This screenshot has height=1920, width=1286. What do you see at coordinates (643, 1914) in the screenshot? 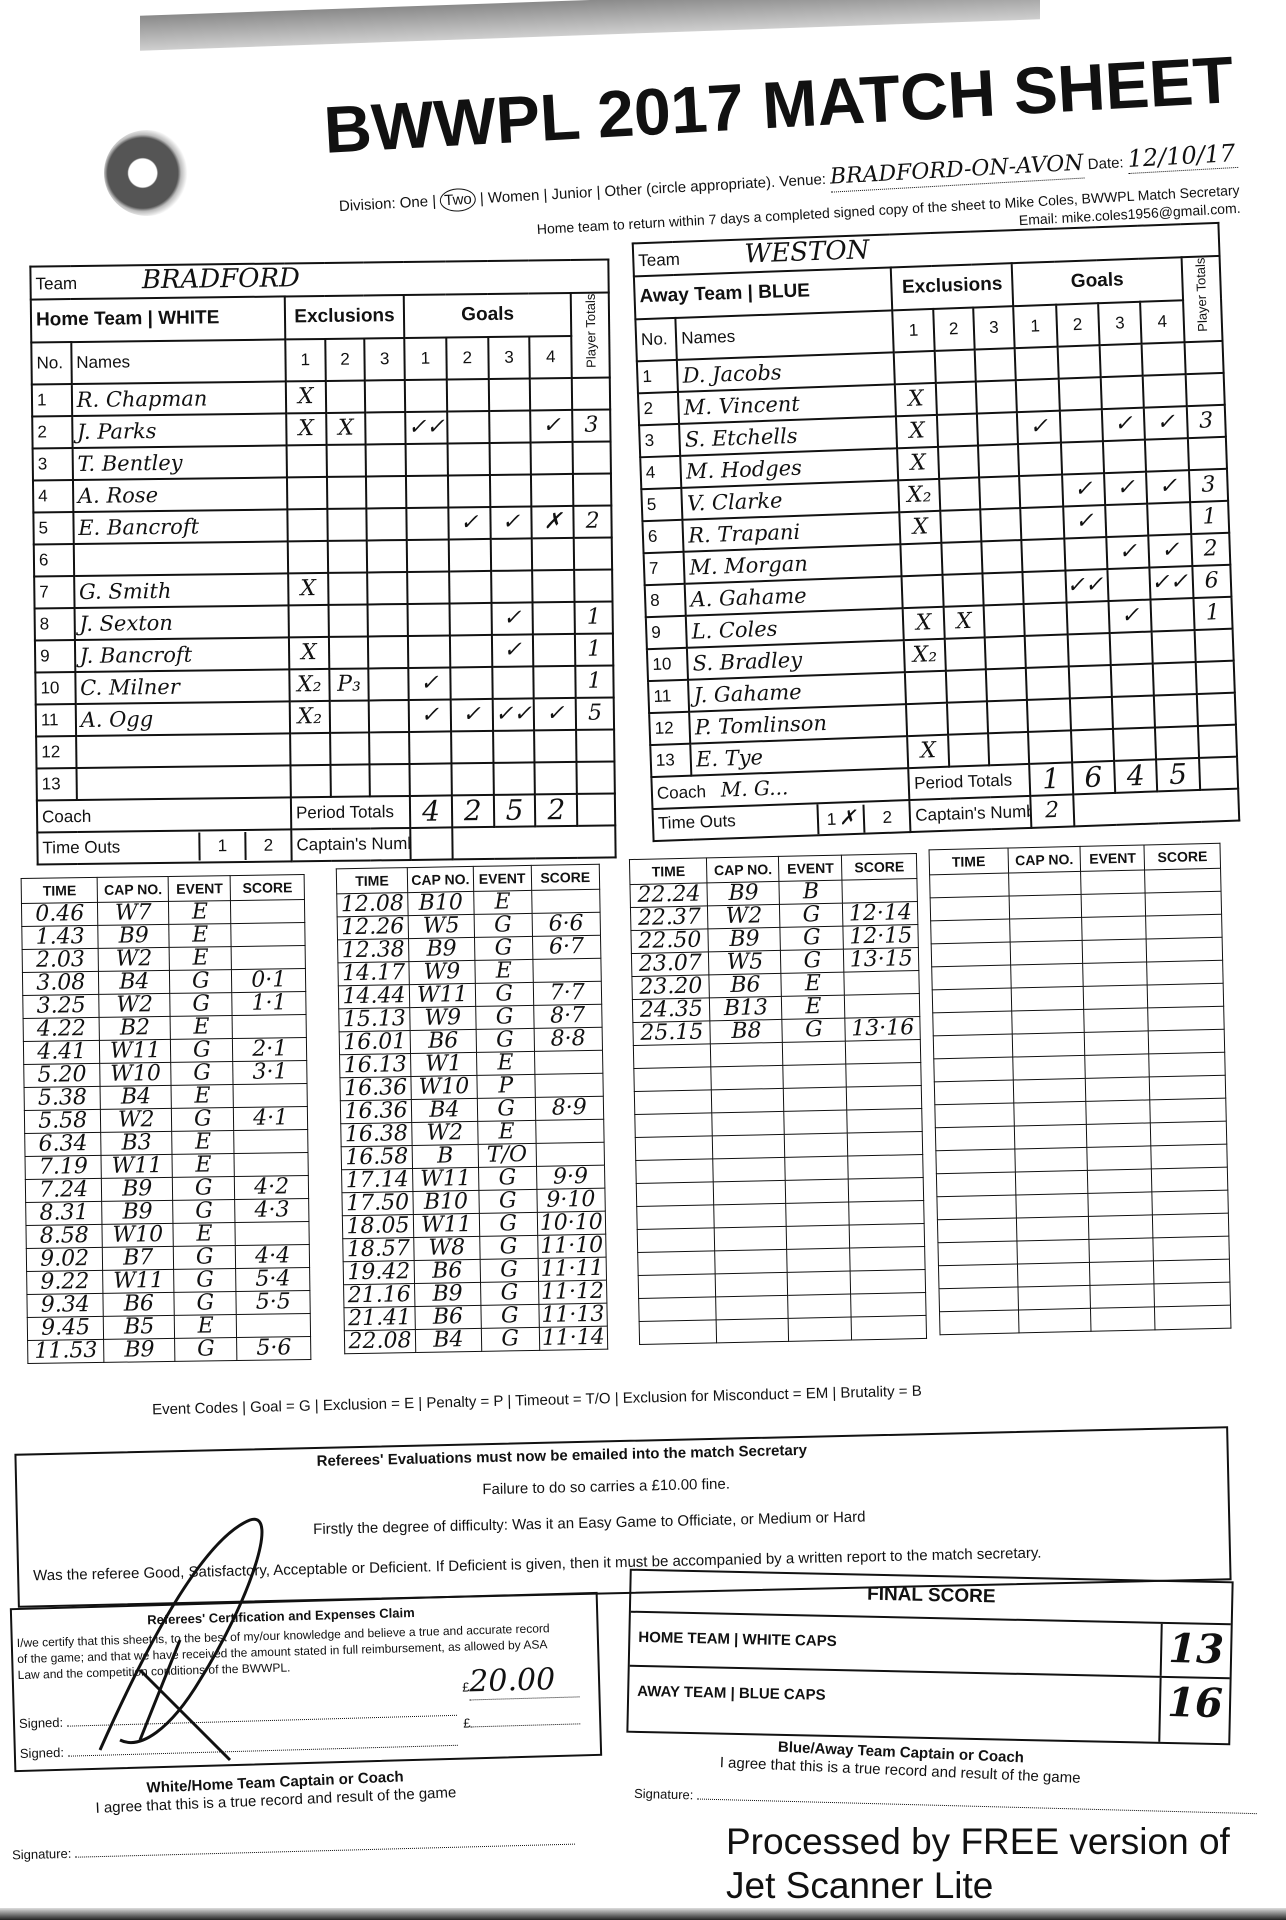
I see `background-surface` at bounding box center [643, 1914].